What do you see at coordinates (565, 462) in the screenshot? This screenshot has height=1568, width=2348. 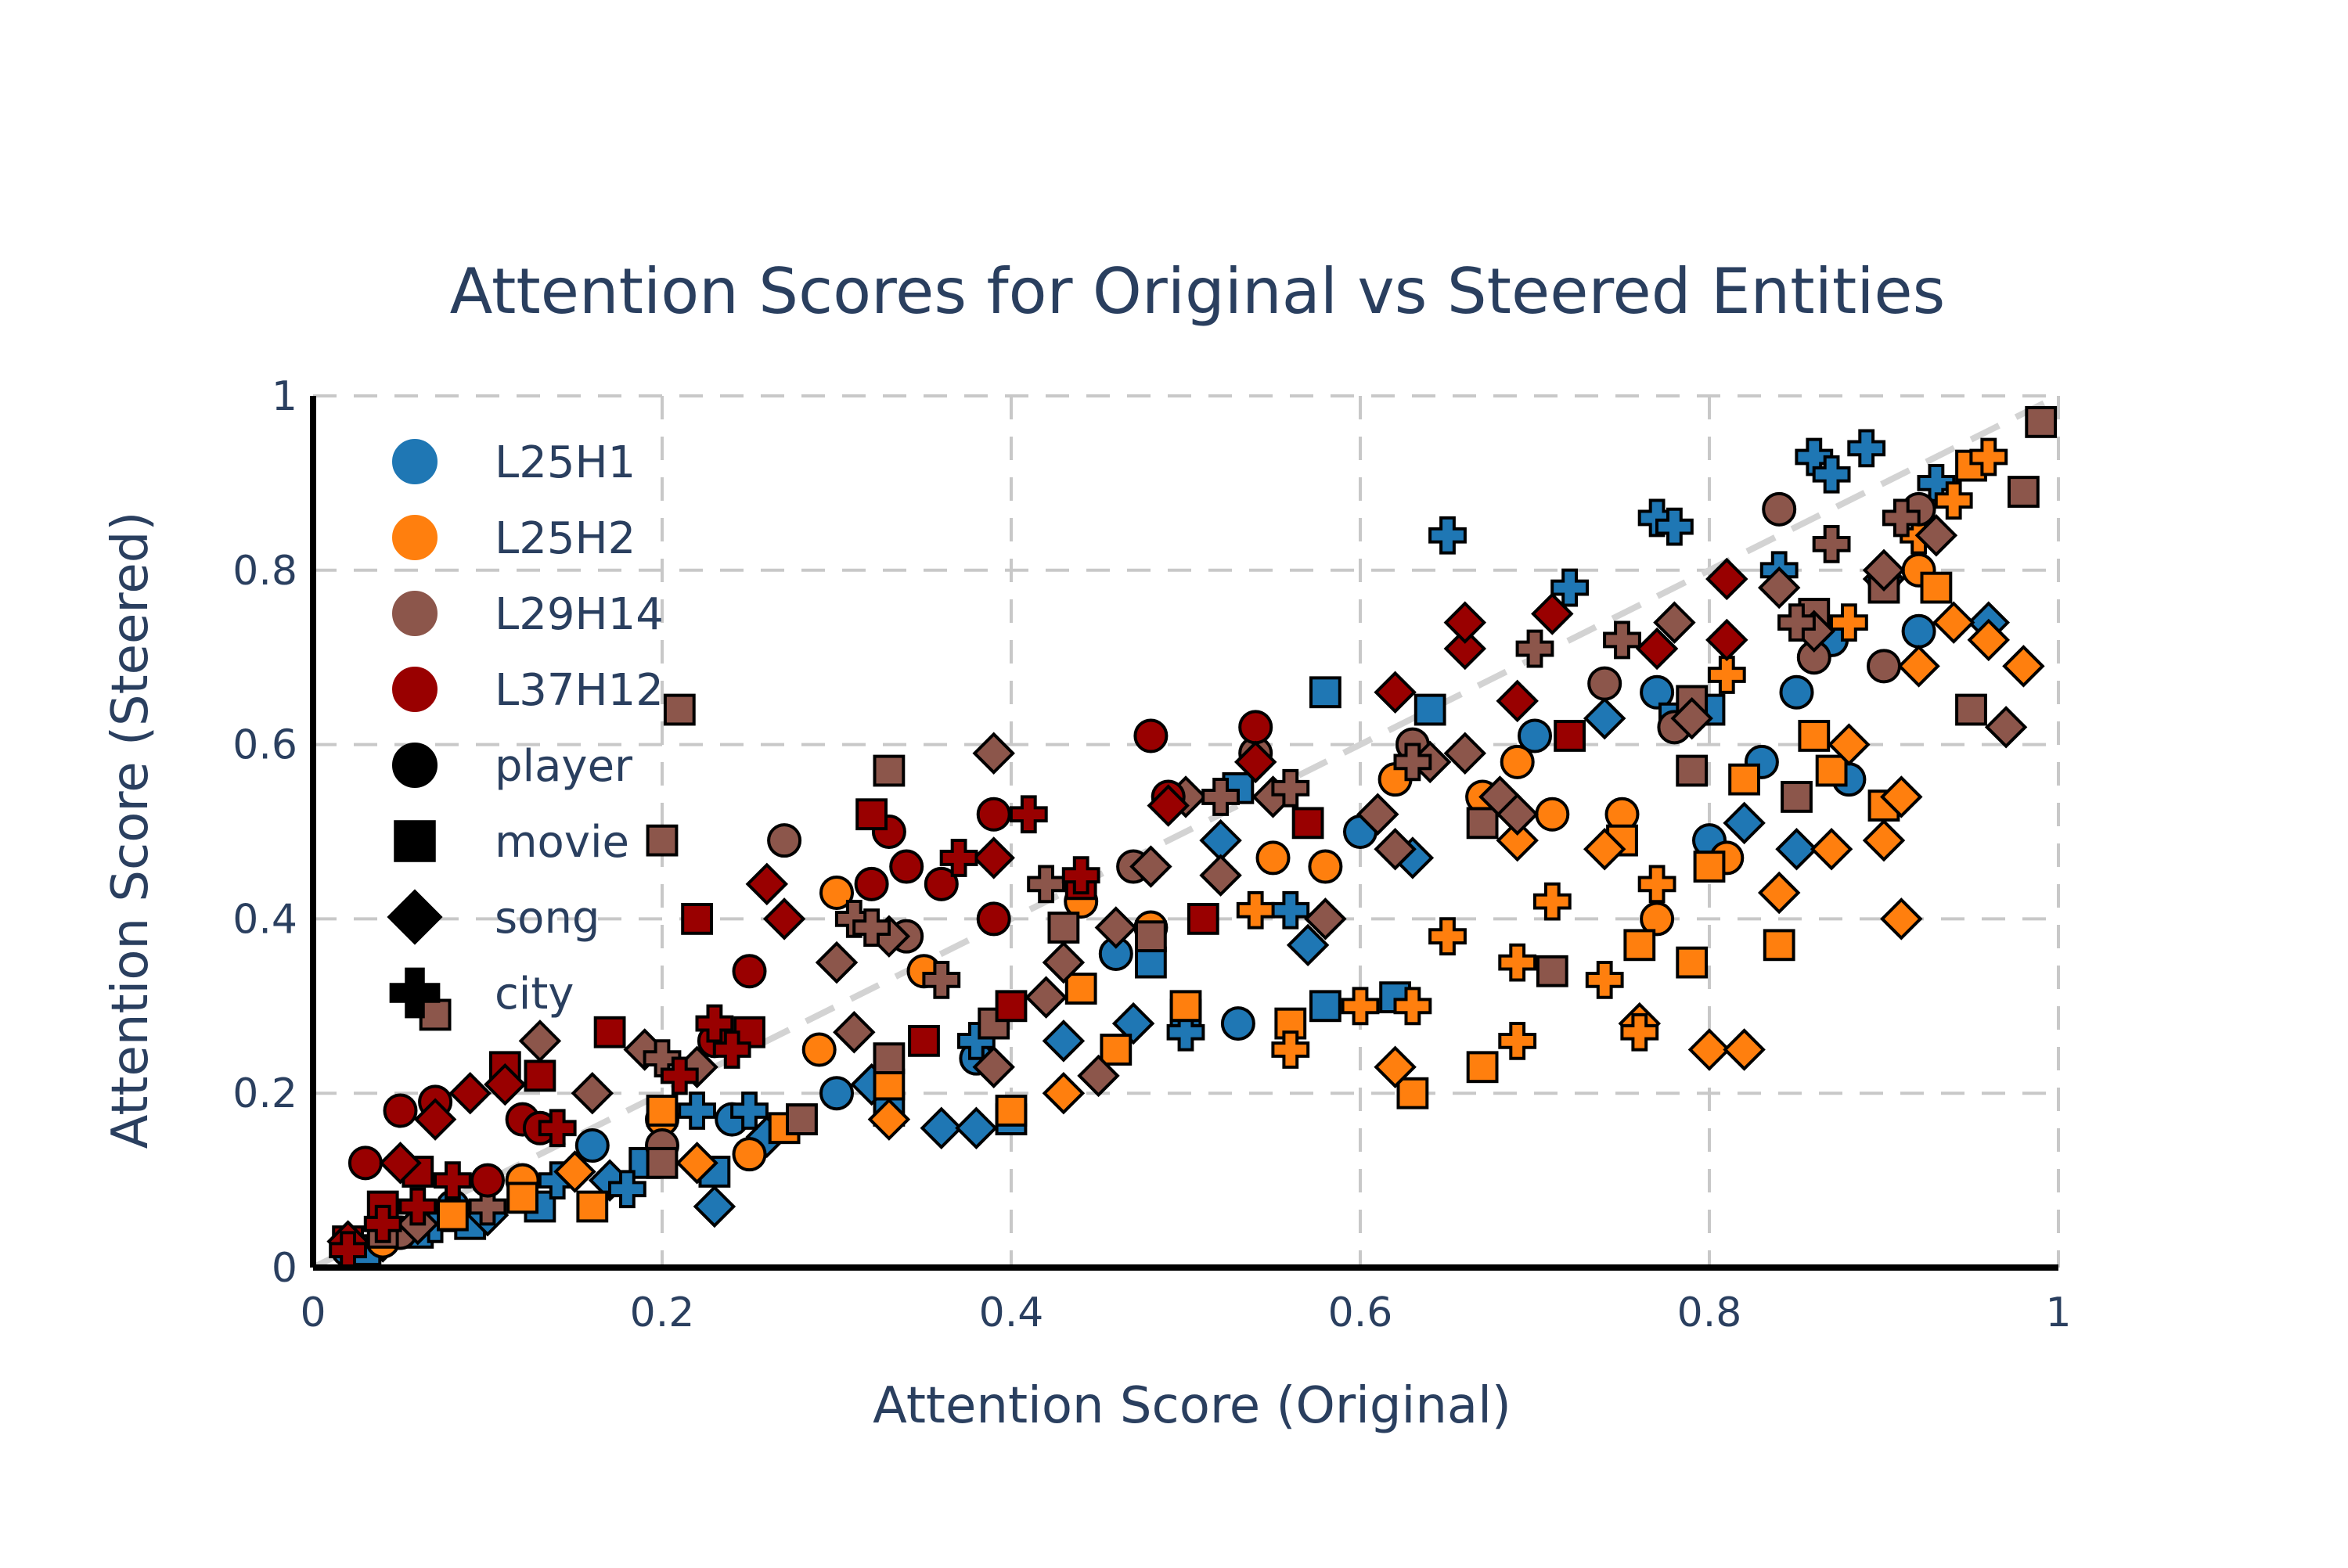 I see `legend-label: L25H1` at bounding box center [565, 462].